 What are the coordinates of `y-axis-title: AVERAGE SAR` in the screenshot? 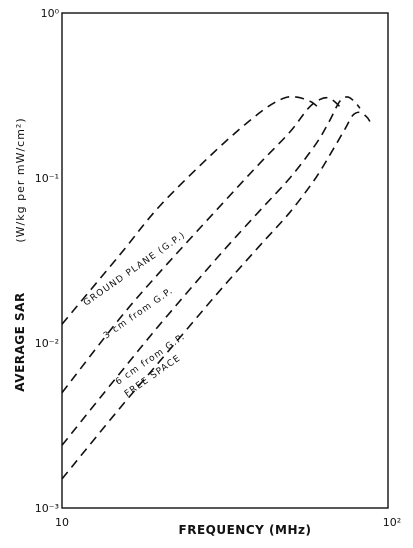 It's located at (20, 341).